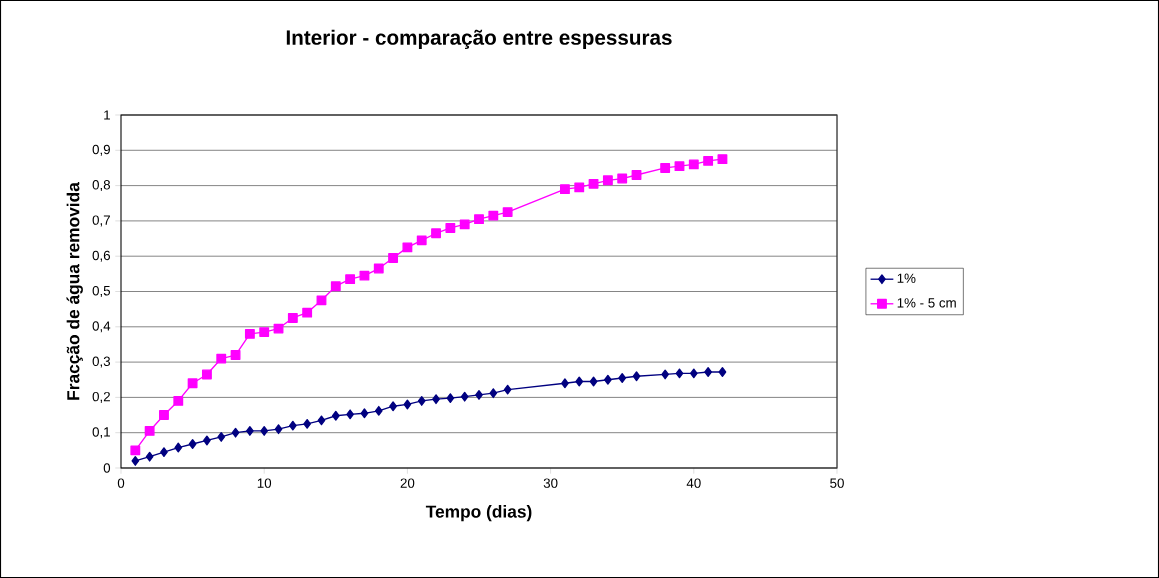  What do you see at coordinates (107, 115) in the screenshot?
I see `y-tick-label: 1` at bounding box center [107, 115].